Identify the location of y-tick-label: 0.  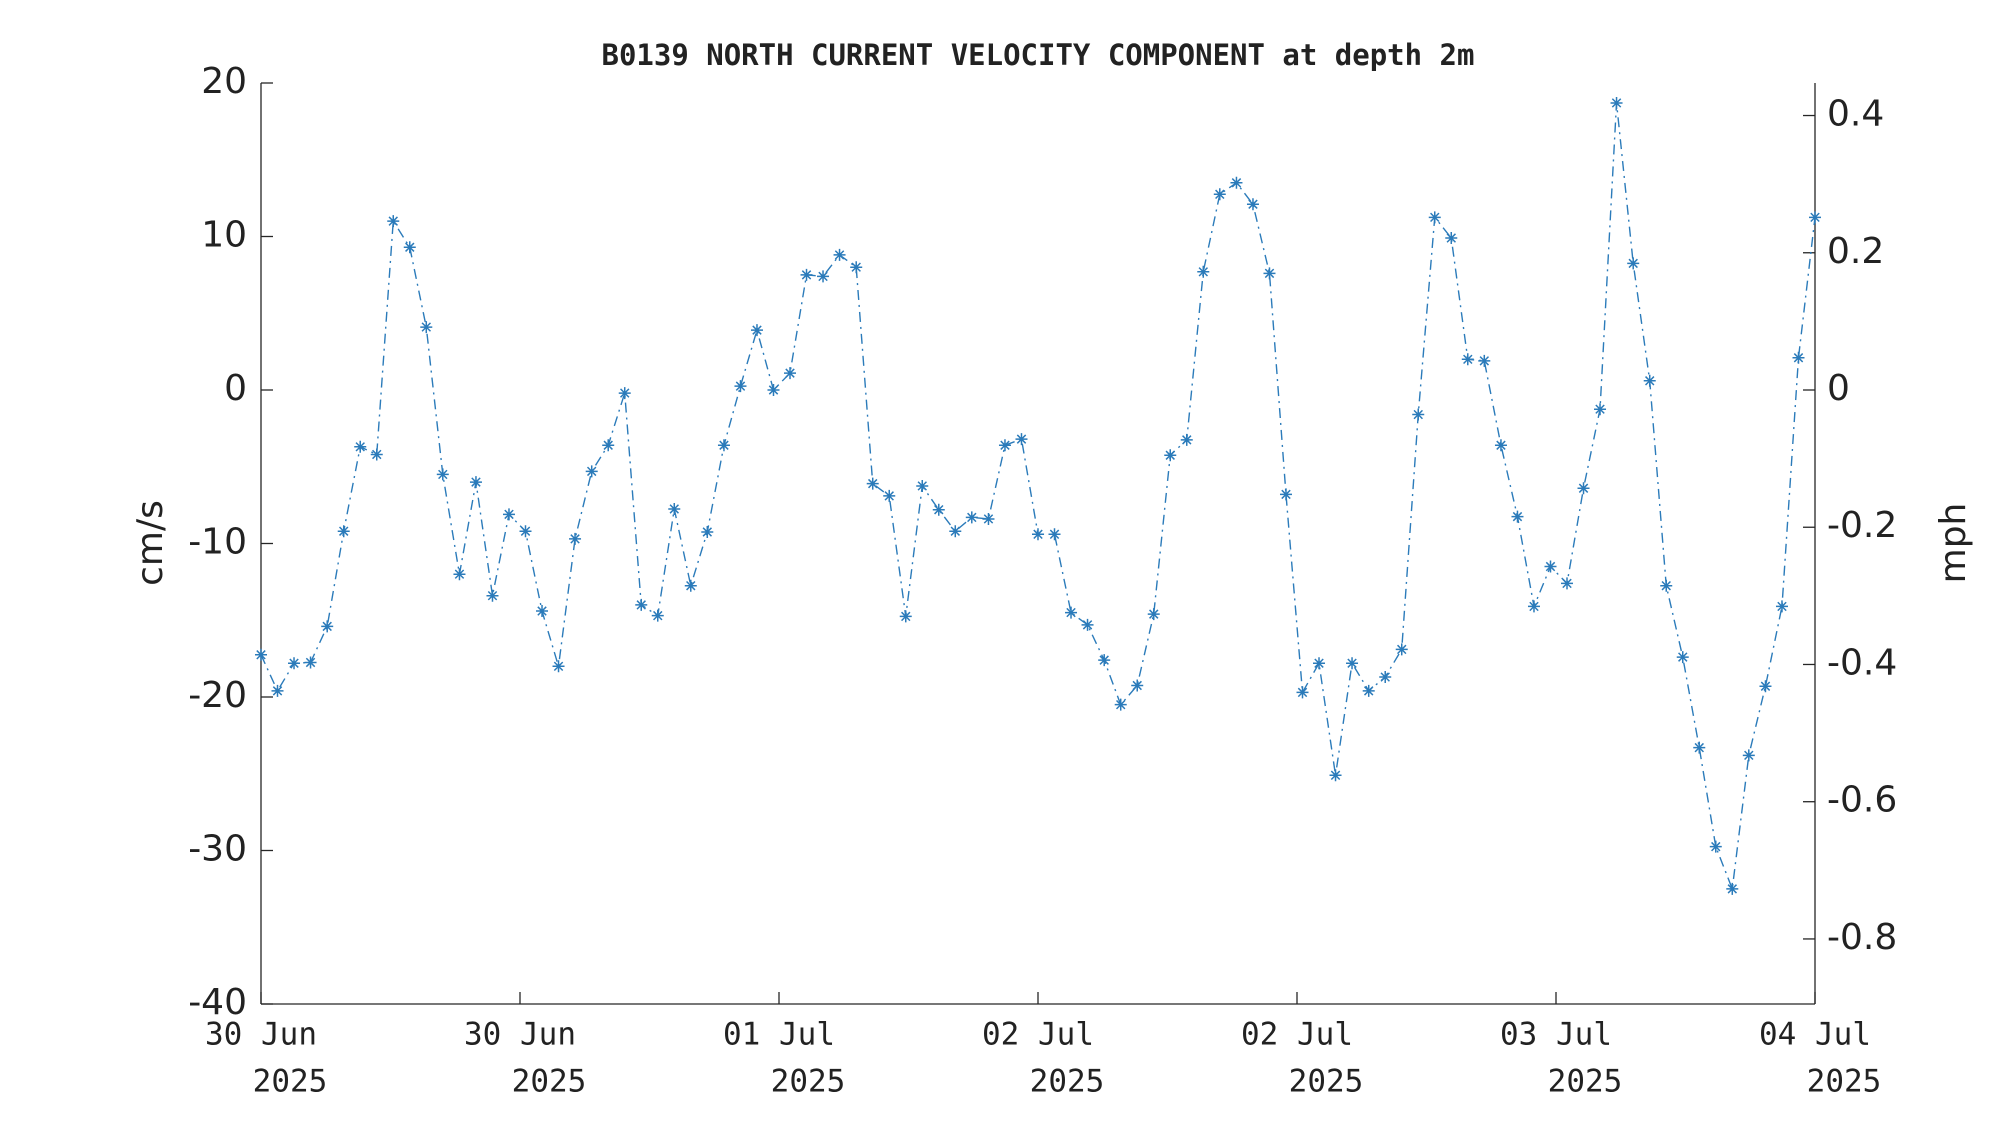
(235, 388).